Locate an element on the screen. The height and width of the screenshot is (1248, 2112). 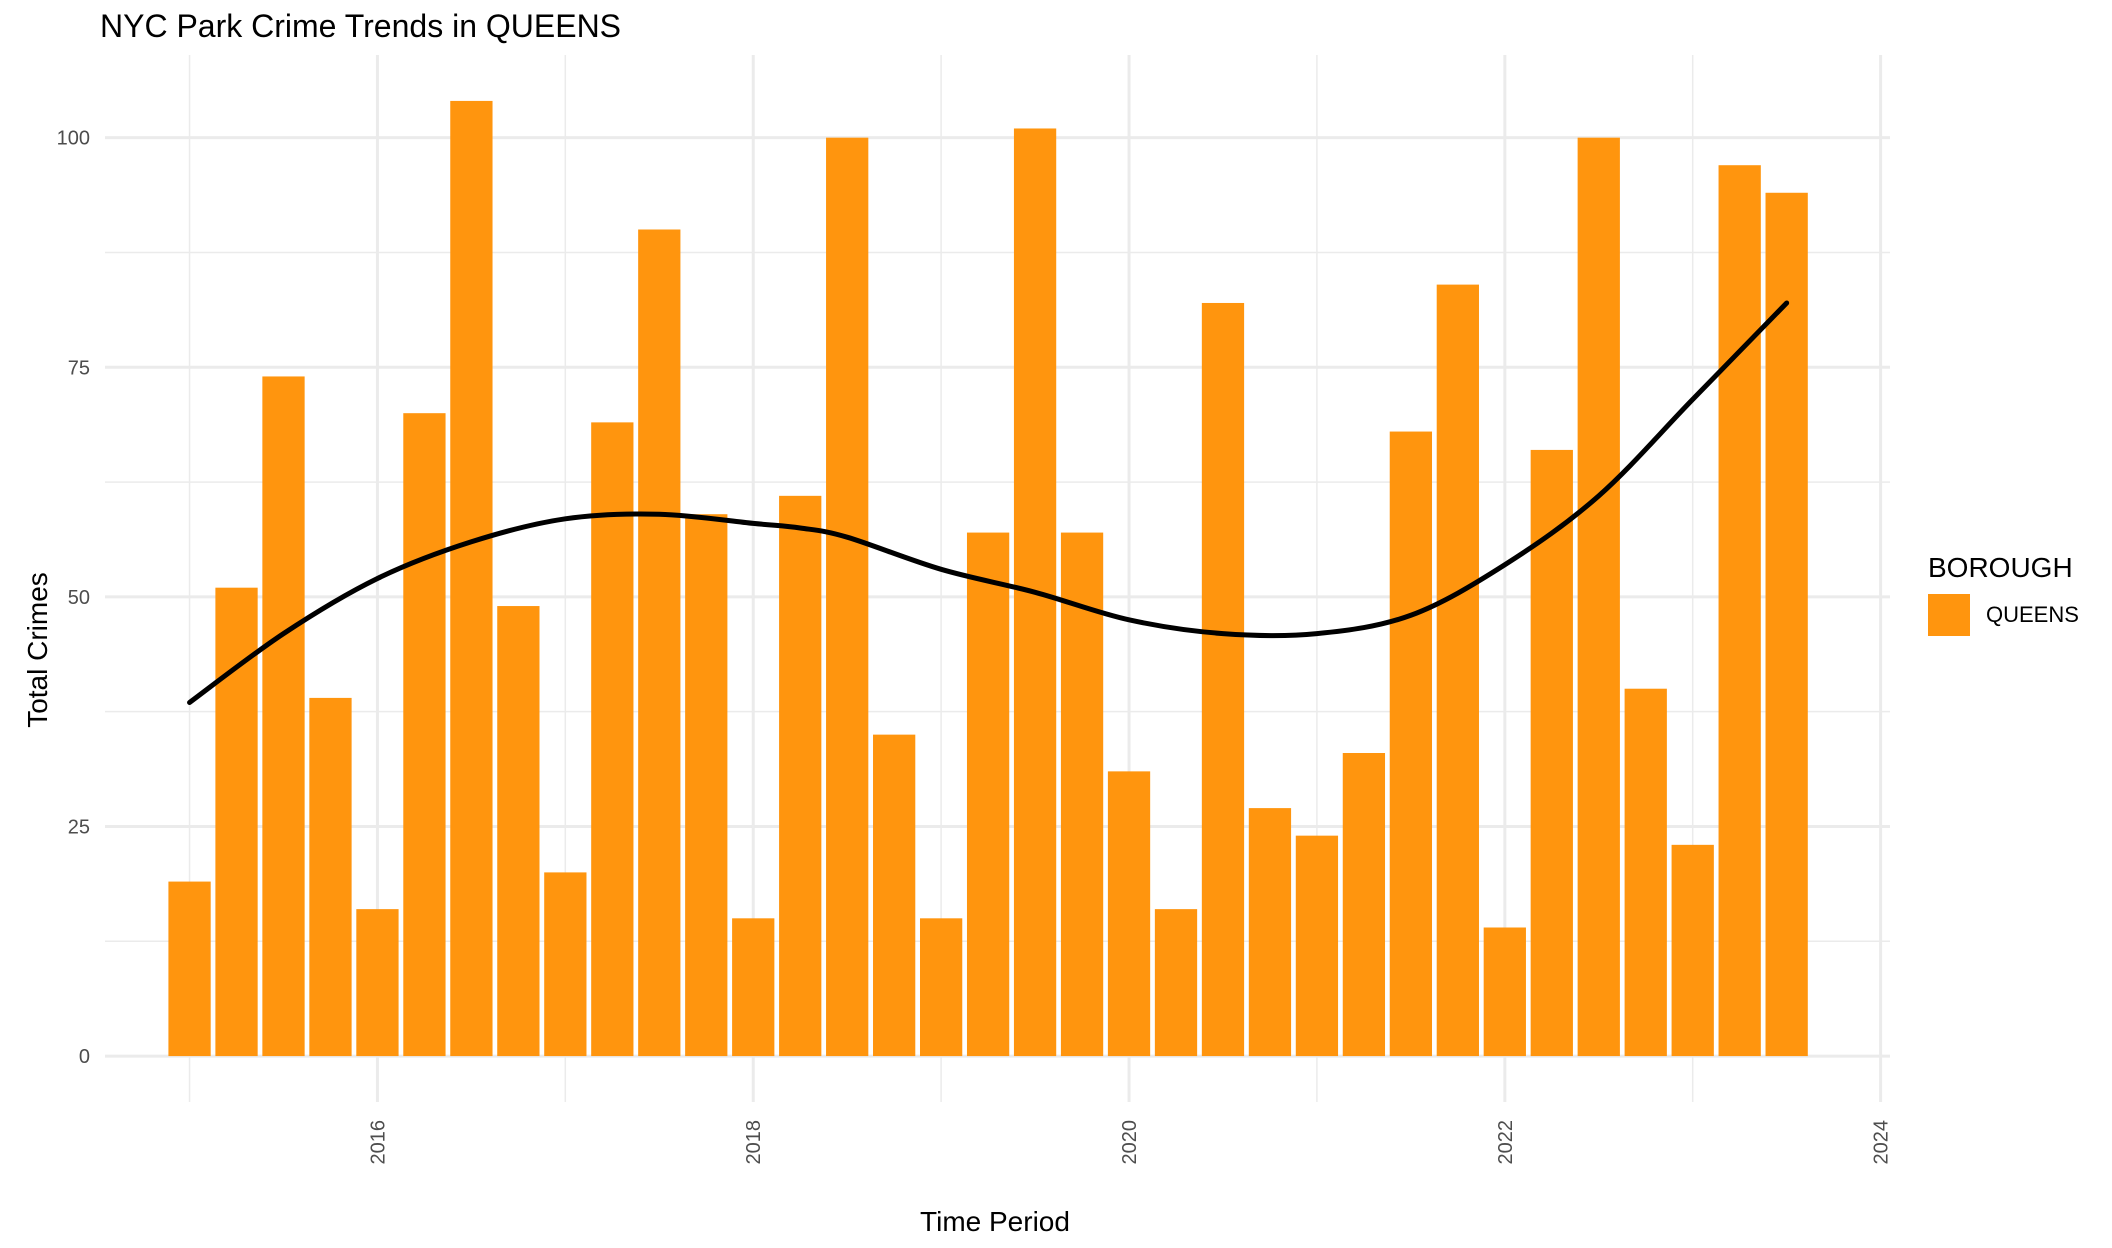
y-tick-labels: 0 25 50 75 100 is located at coordinates (73, 598).